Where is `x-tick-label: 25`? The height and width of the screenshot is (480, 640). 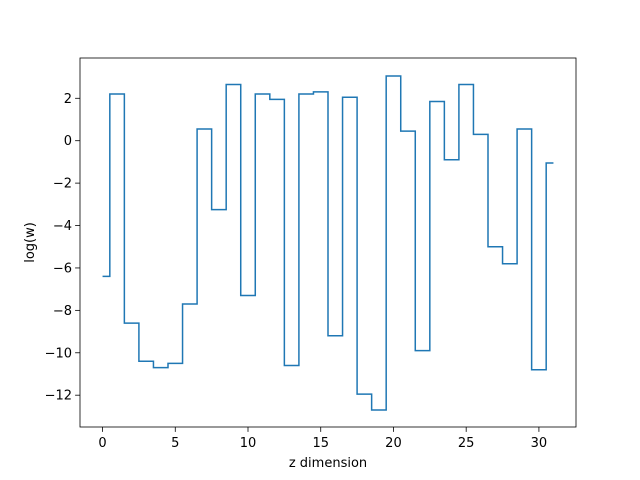 x-tick-label: 25 is located at coordinates (466, 443).